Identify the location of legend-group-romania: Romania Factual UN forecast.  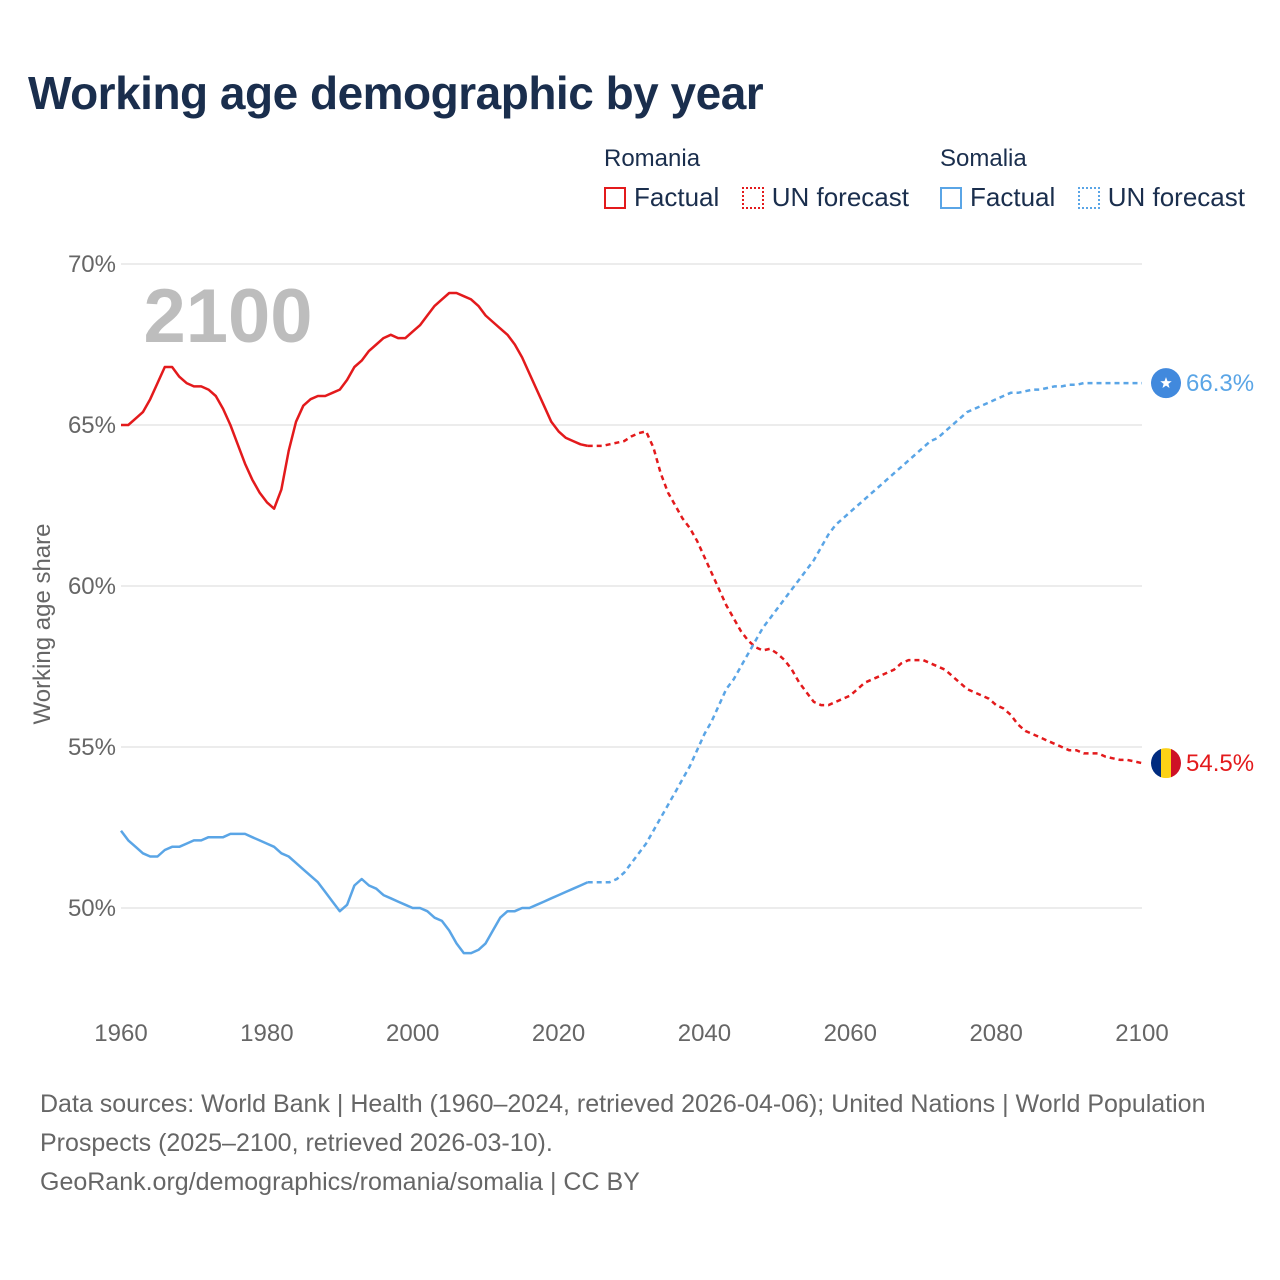
(756, 178).